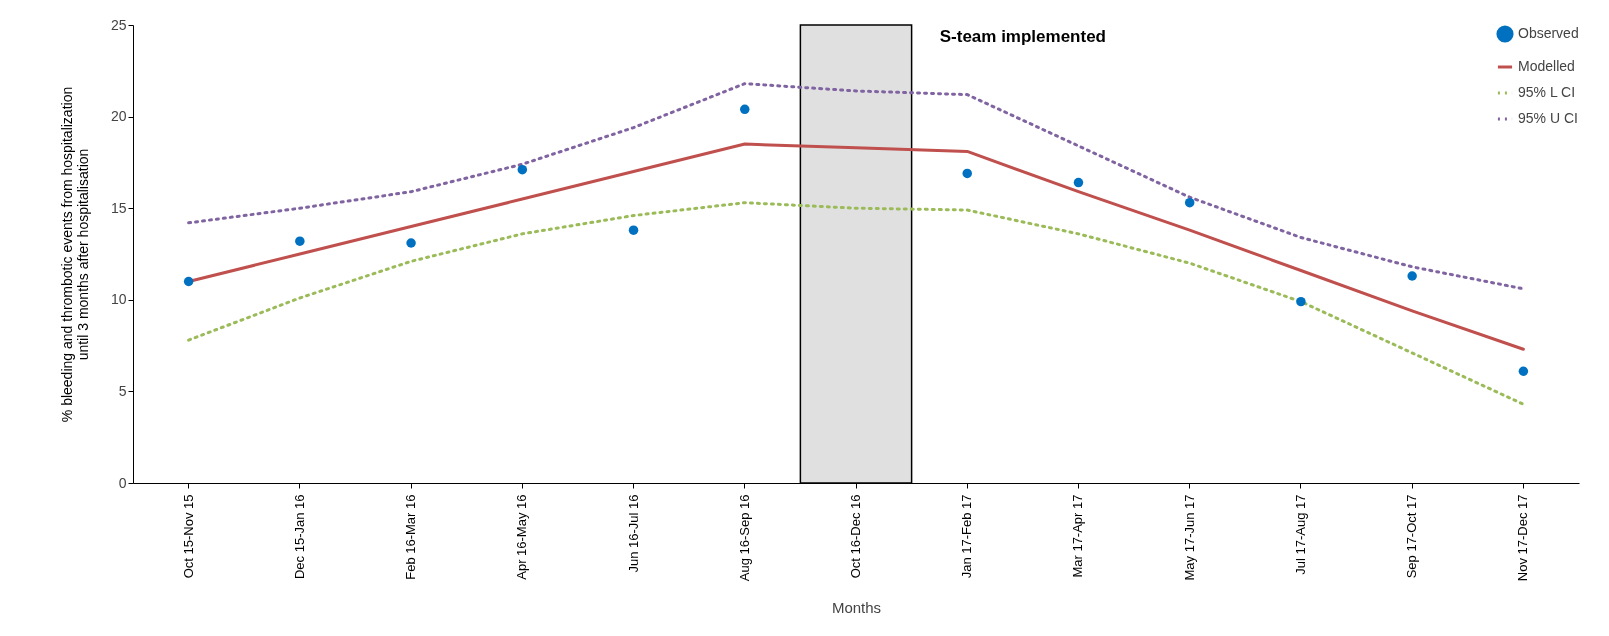 The image size is (1609, 636). What do you see at coordinates (122, 482) in the screenshot?
I see `y-tick-label: 0` at bounding box center [122, 482].